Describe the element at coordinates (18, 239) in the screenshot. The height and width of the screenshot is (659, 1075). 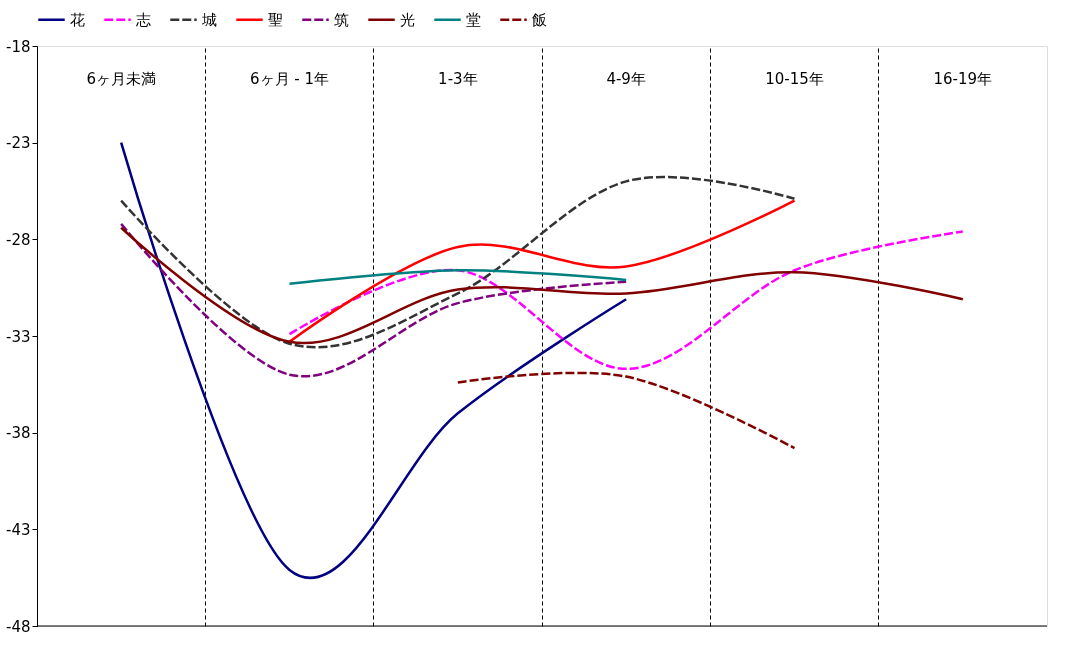
I see `y-tick-label: -28` at that location.